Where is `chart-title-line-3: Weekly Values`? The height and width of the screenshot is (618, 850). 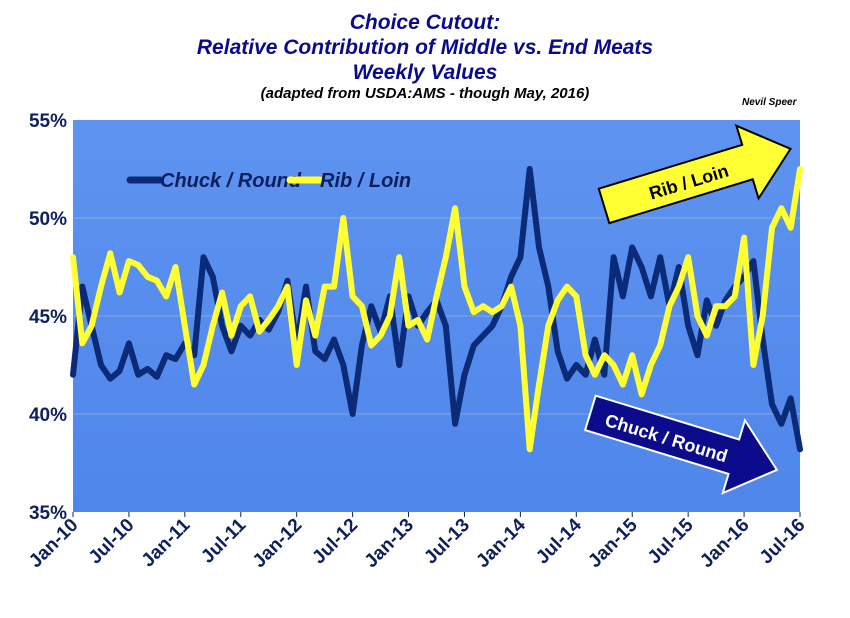 chart-title-line-3: Weekly Values is located at coordinates (425, 72).